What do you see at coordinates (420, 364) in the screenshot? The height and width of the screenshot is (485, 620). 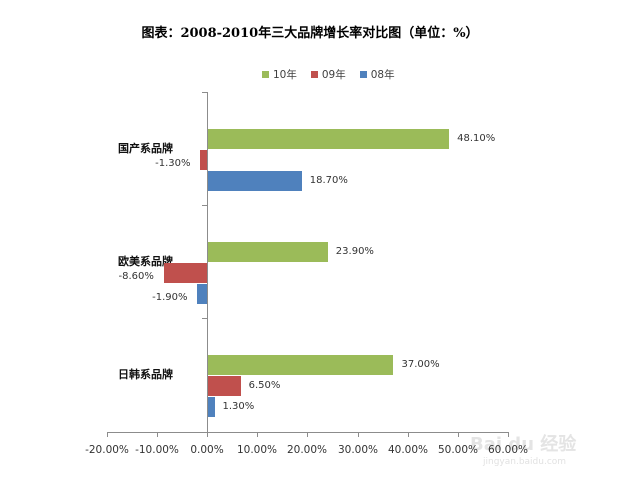 I see `data-label: 37.00%` at bounding box center [420, 364].